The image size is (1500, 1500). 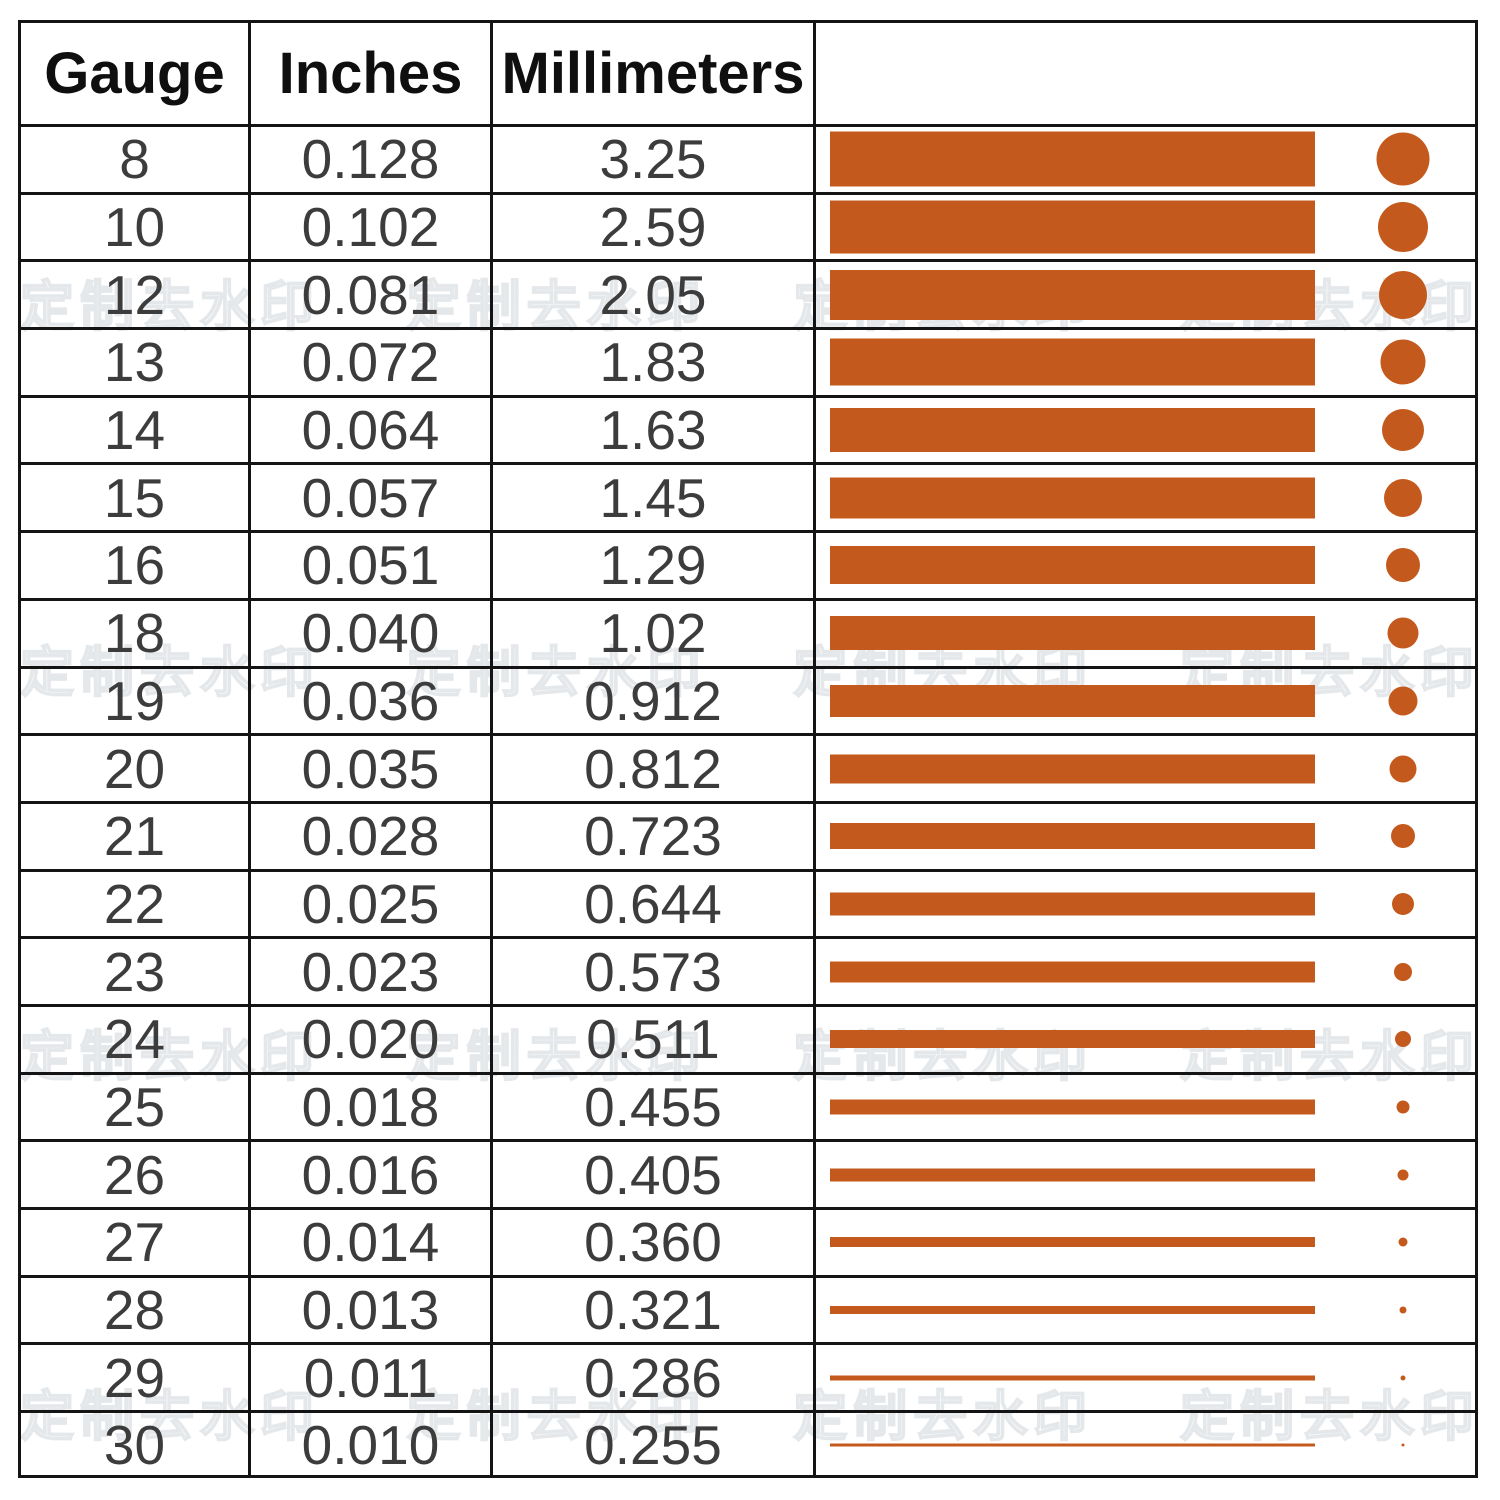 I want to click on table-row: 24 0.020 0.511, so click(x=748, y=1037).